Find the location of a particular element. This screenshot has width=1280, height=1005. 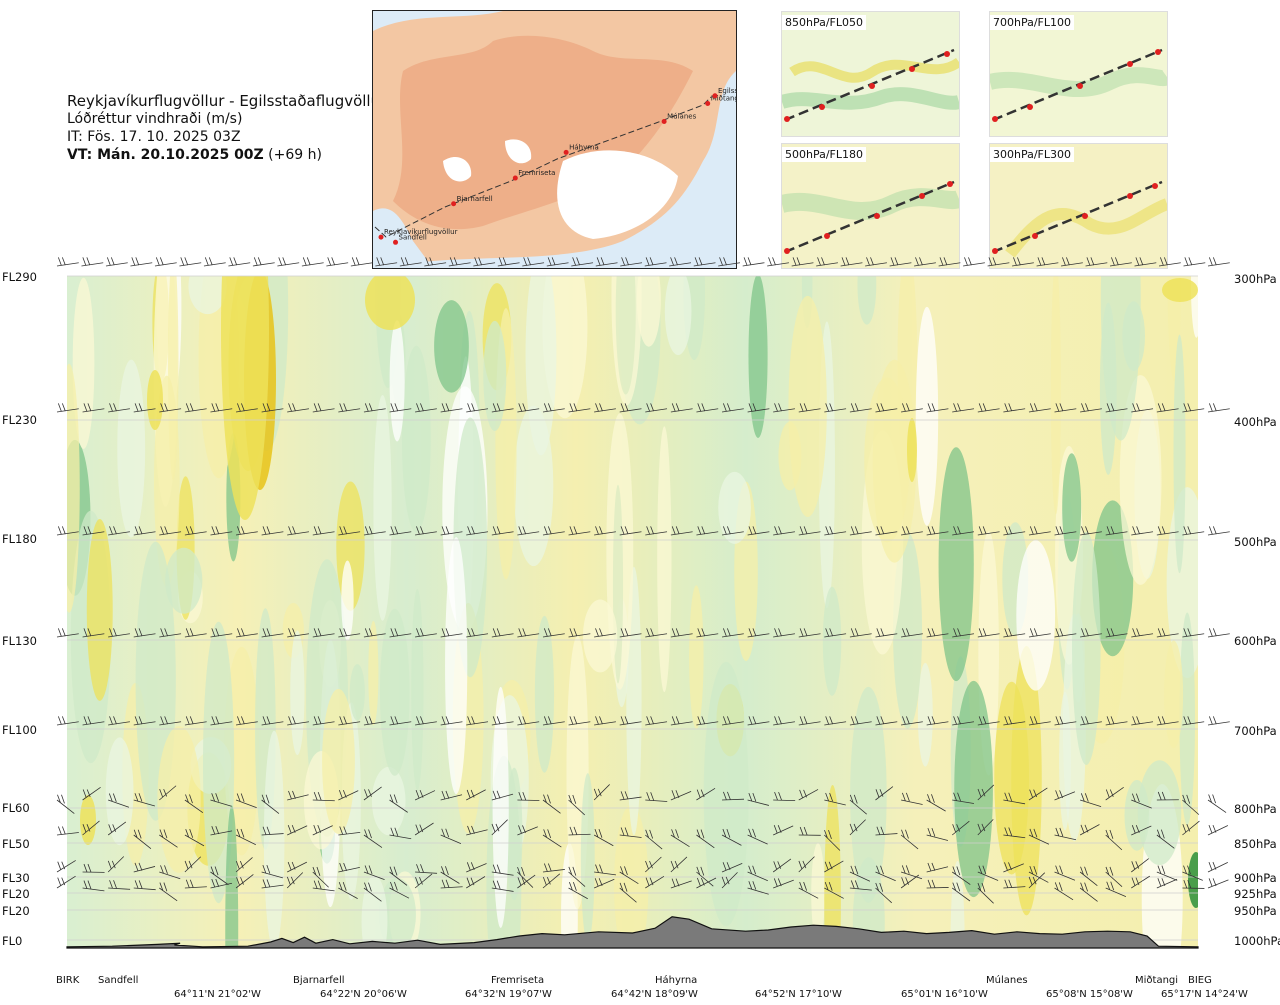

fl-label: FL0 is located at coordinates (12, 941).